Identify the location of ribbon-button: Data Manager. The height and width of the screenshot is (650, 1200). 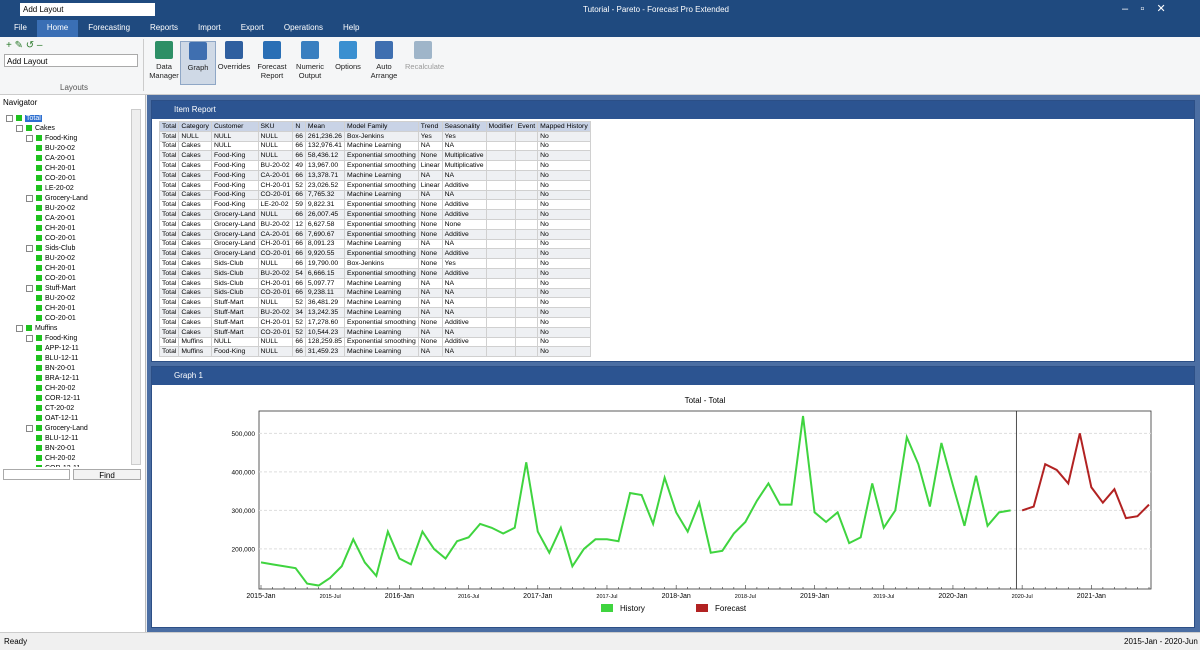
(164, 60).